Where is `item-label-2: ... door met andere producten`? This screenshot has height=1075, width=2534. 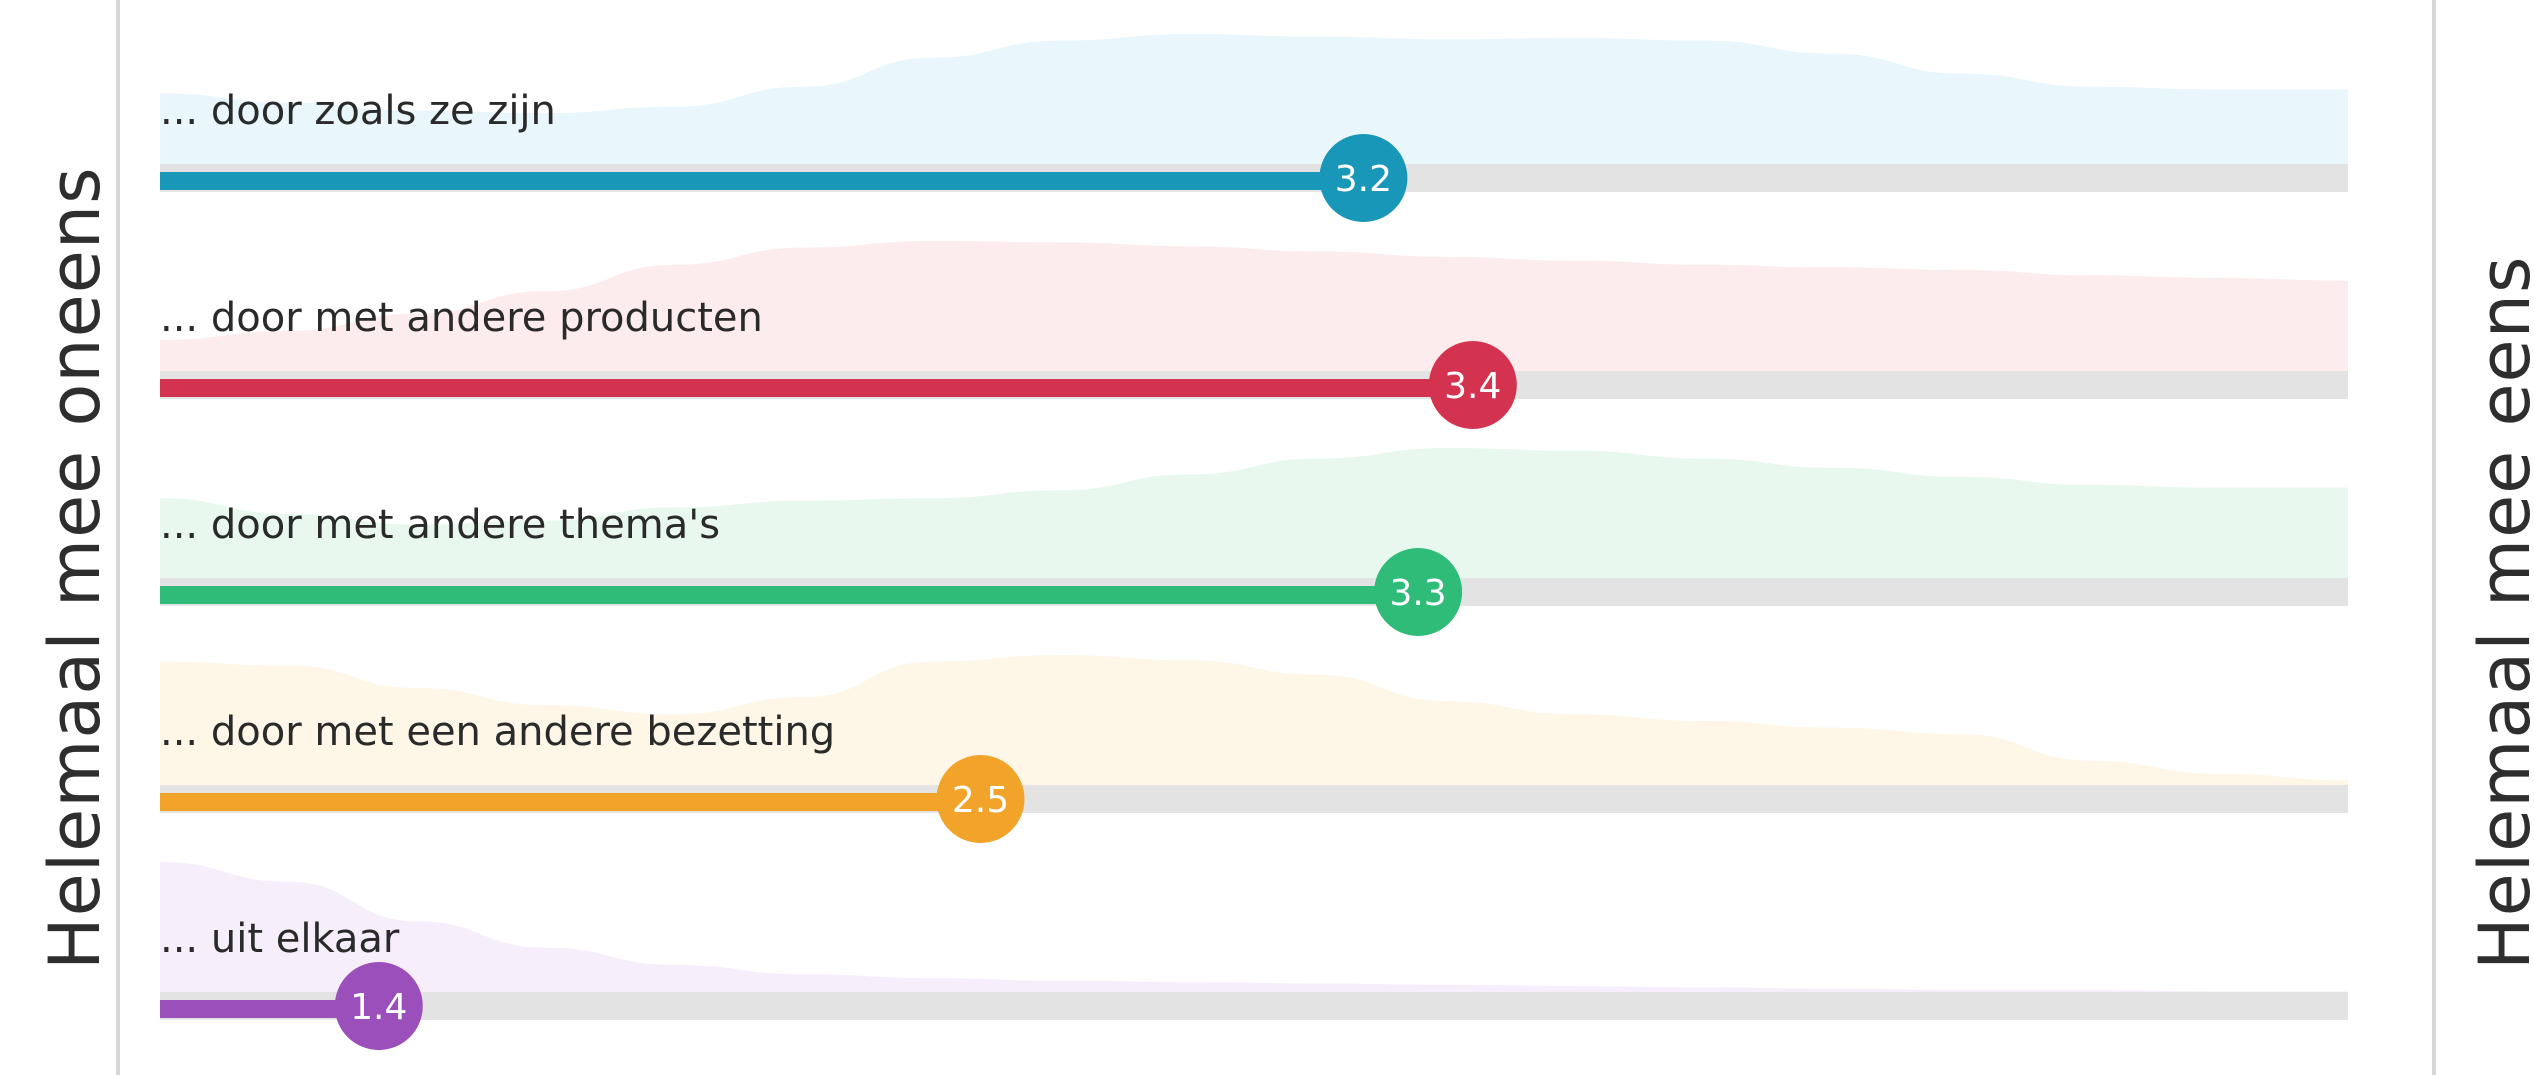
item-label-2: ... door met andere producten is located at coordinates (461, 318).